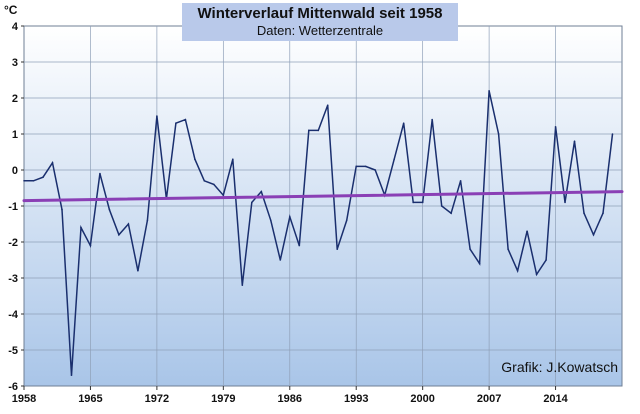  Describe the element at coordinates (422, 399) in the screenshot. I see `x-tick-label: 2000` at that location.